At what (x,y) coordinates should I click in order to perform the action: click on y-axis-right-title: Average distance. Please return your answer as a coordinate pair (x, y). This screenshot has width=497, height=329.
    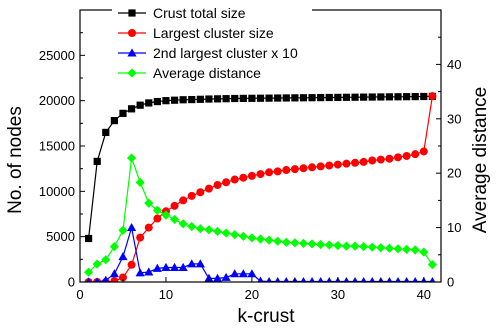
    Looking at the image, I should click on (480, 160).